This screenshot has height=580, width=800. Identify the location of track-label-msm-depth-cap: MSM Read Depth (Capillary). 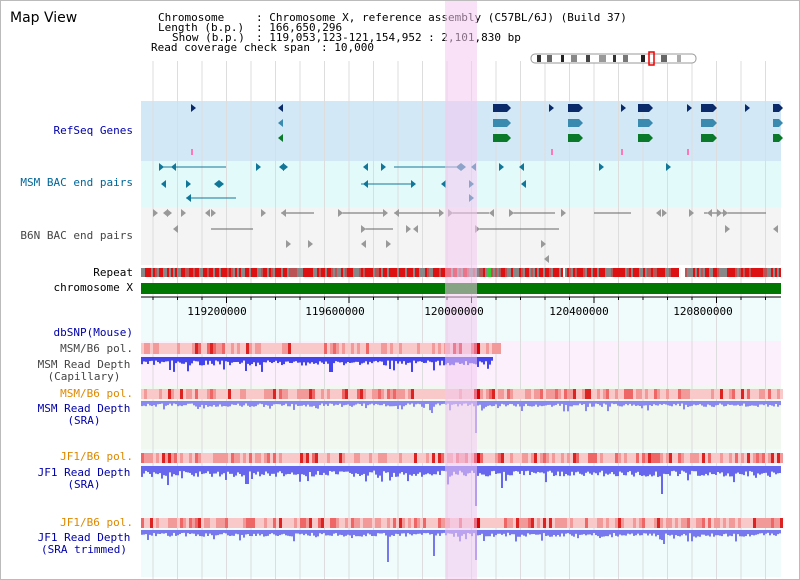
(84, 370).